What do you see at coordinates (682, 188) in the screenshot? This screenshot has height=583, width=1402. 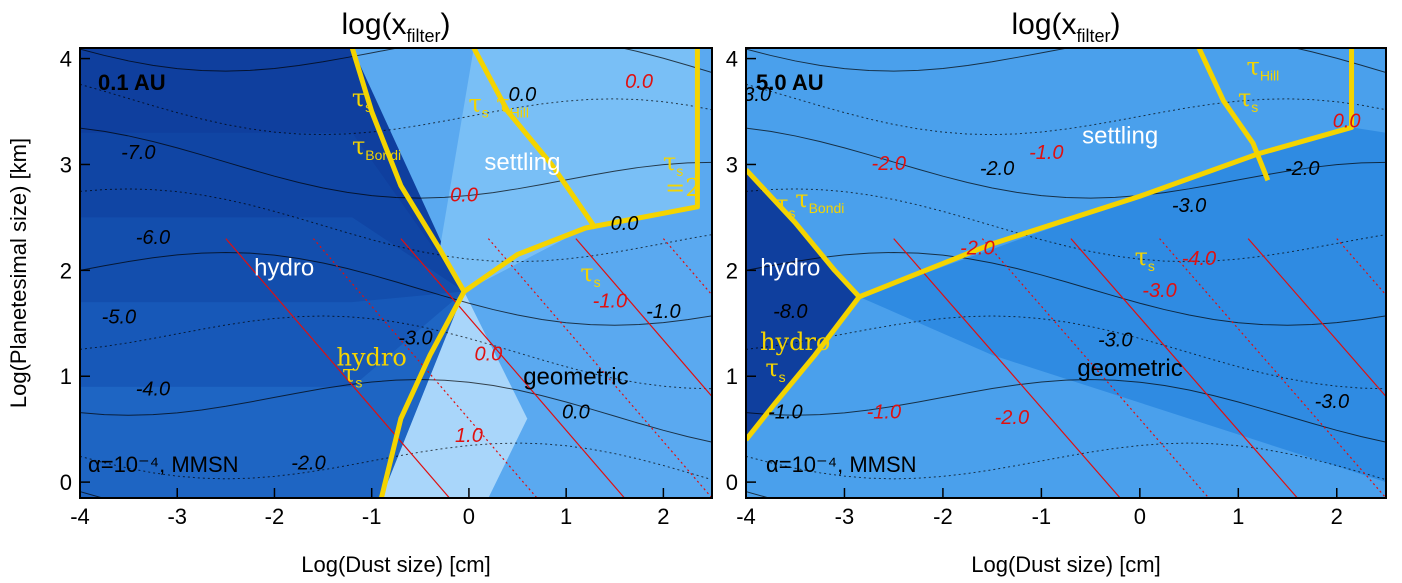 I see `tau-label: =2` at bounding box center [682, 188].